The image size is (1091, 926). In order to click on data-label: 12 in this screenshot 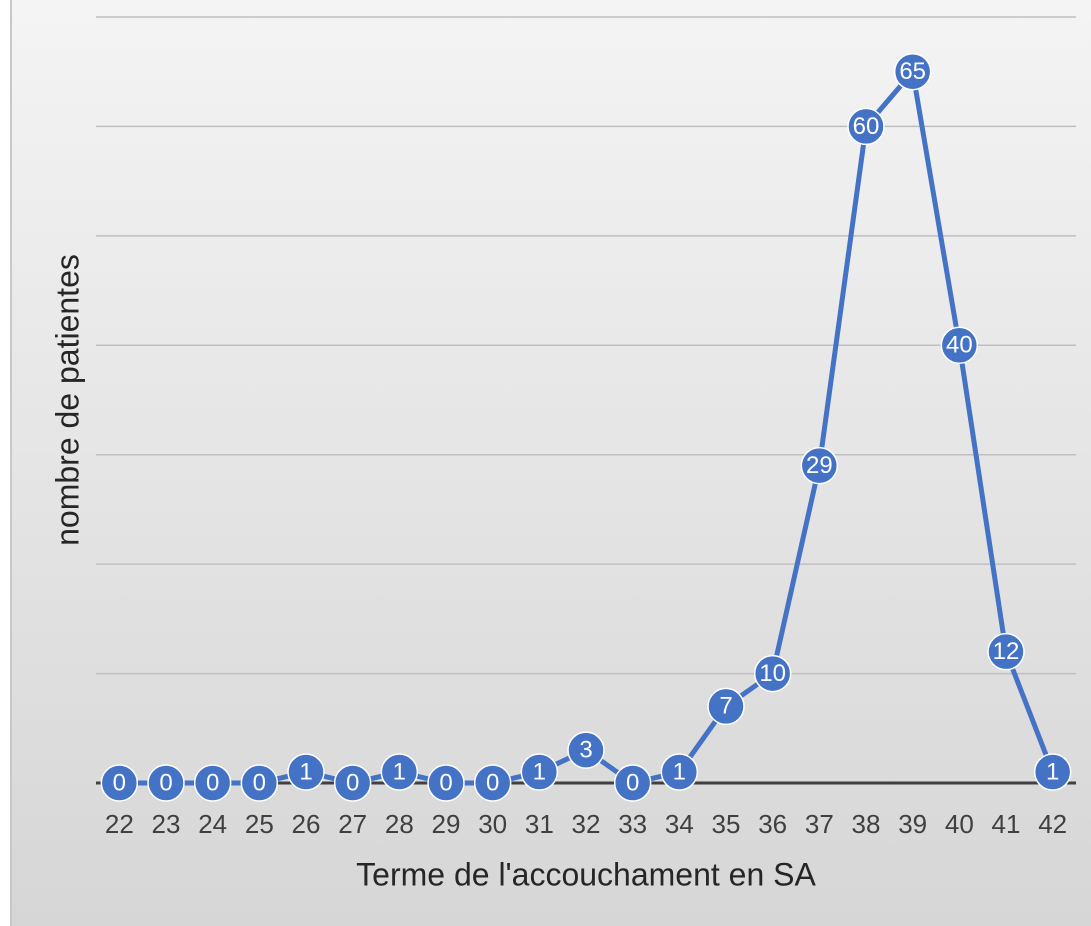, I will do `click(1006, 651)`.